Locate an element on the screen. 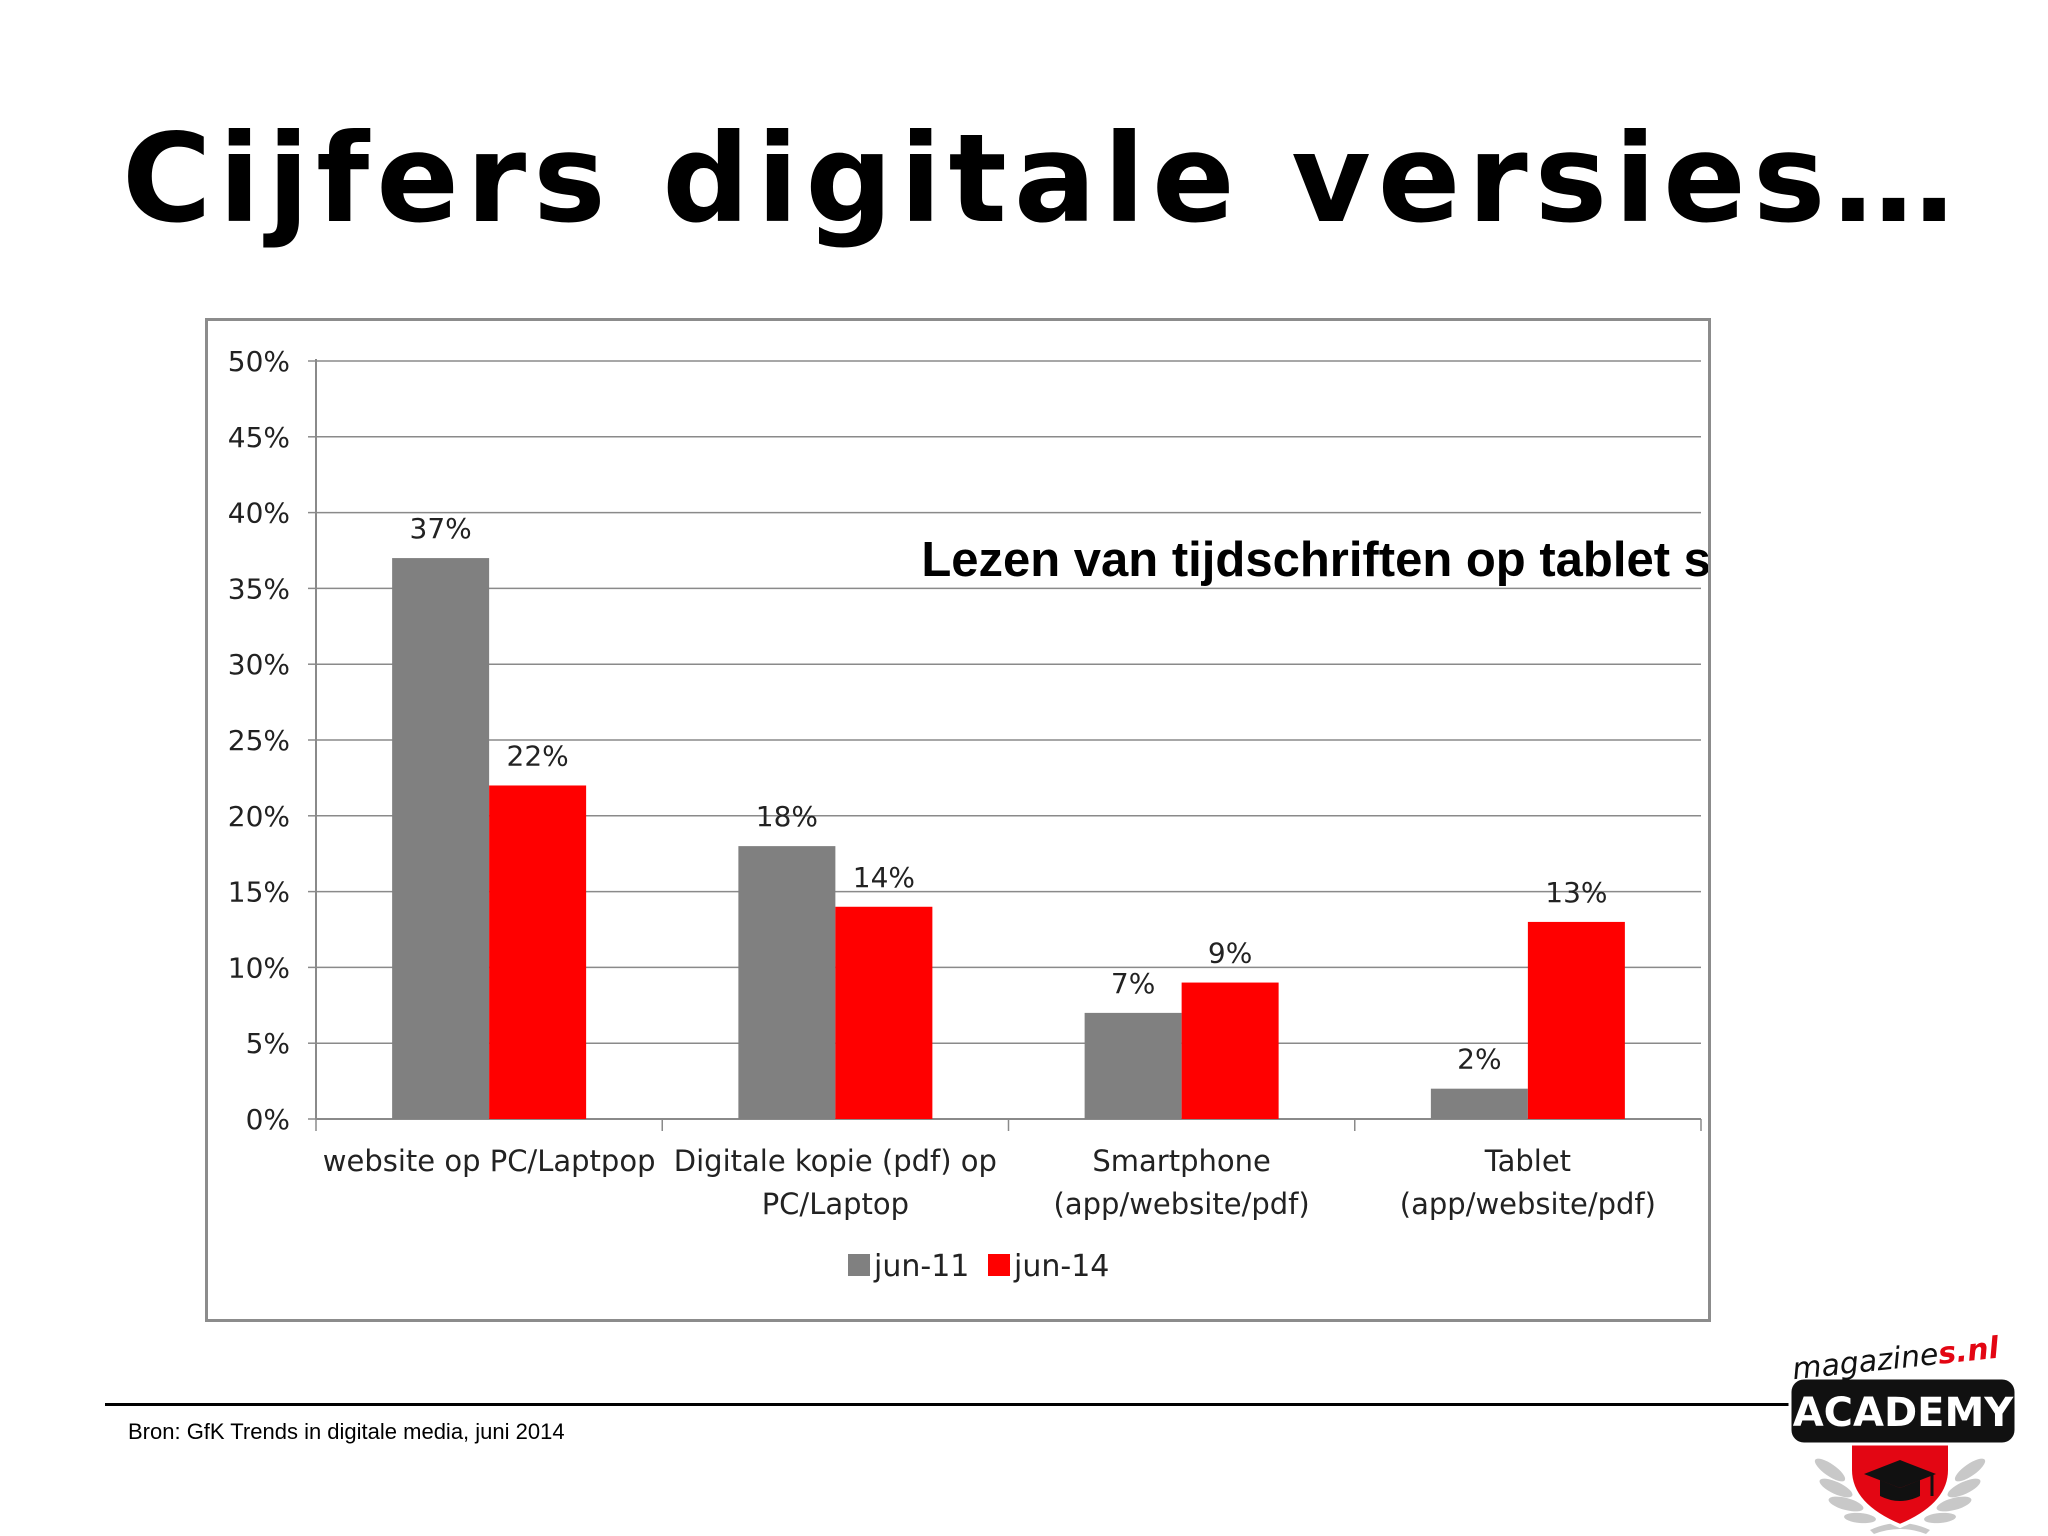 The image size is (2048, 1536). y-tick-label: 20% is located at coordinates (259, 816).